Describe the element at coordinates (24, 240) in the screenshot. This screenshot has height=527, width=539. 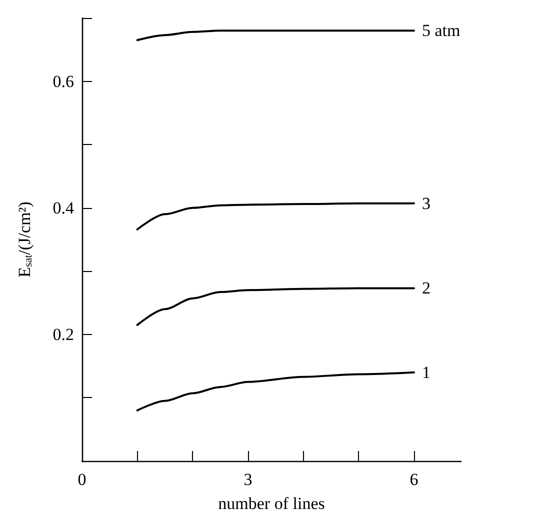
I see `y-axis-title: Esat/(J/cm²)` at that location.